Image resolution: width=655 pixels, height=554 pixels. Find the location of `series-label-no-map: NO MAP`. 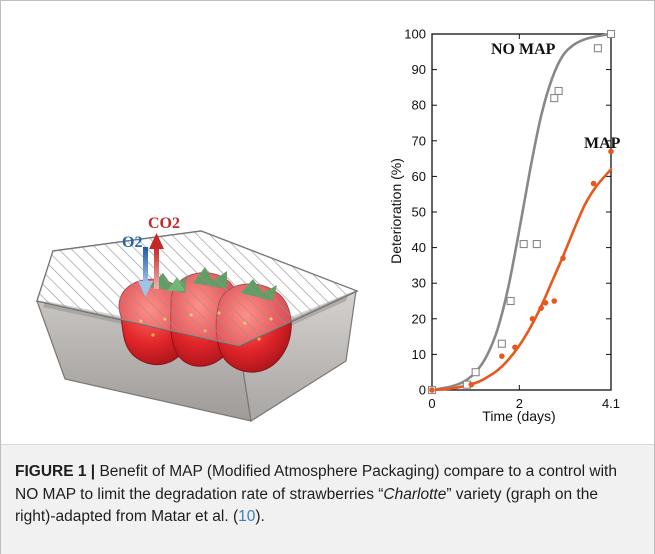

series-label-no-map: NO MAP is located at coordinates (523, 49).